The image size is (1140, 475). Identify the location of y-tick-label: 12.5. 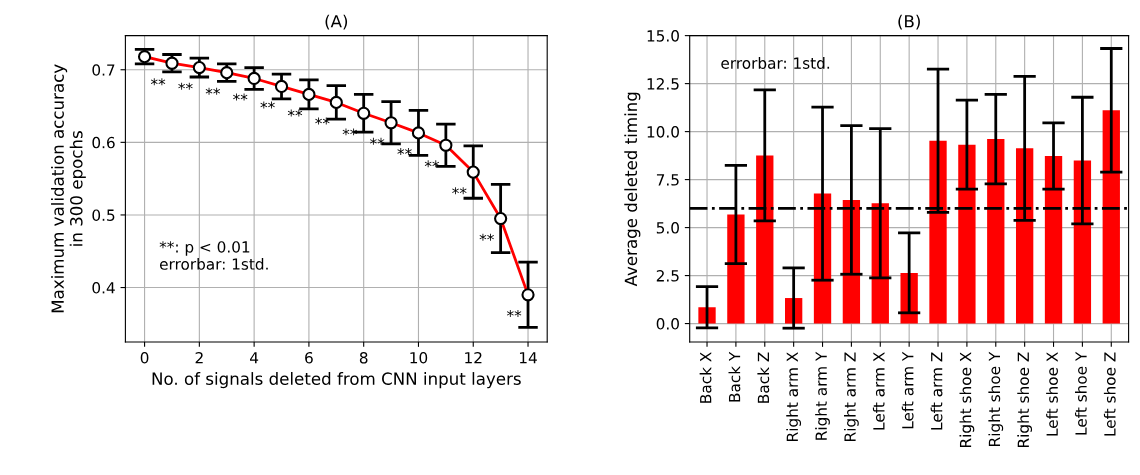
(663, 84).